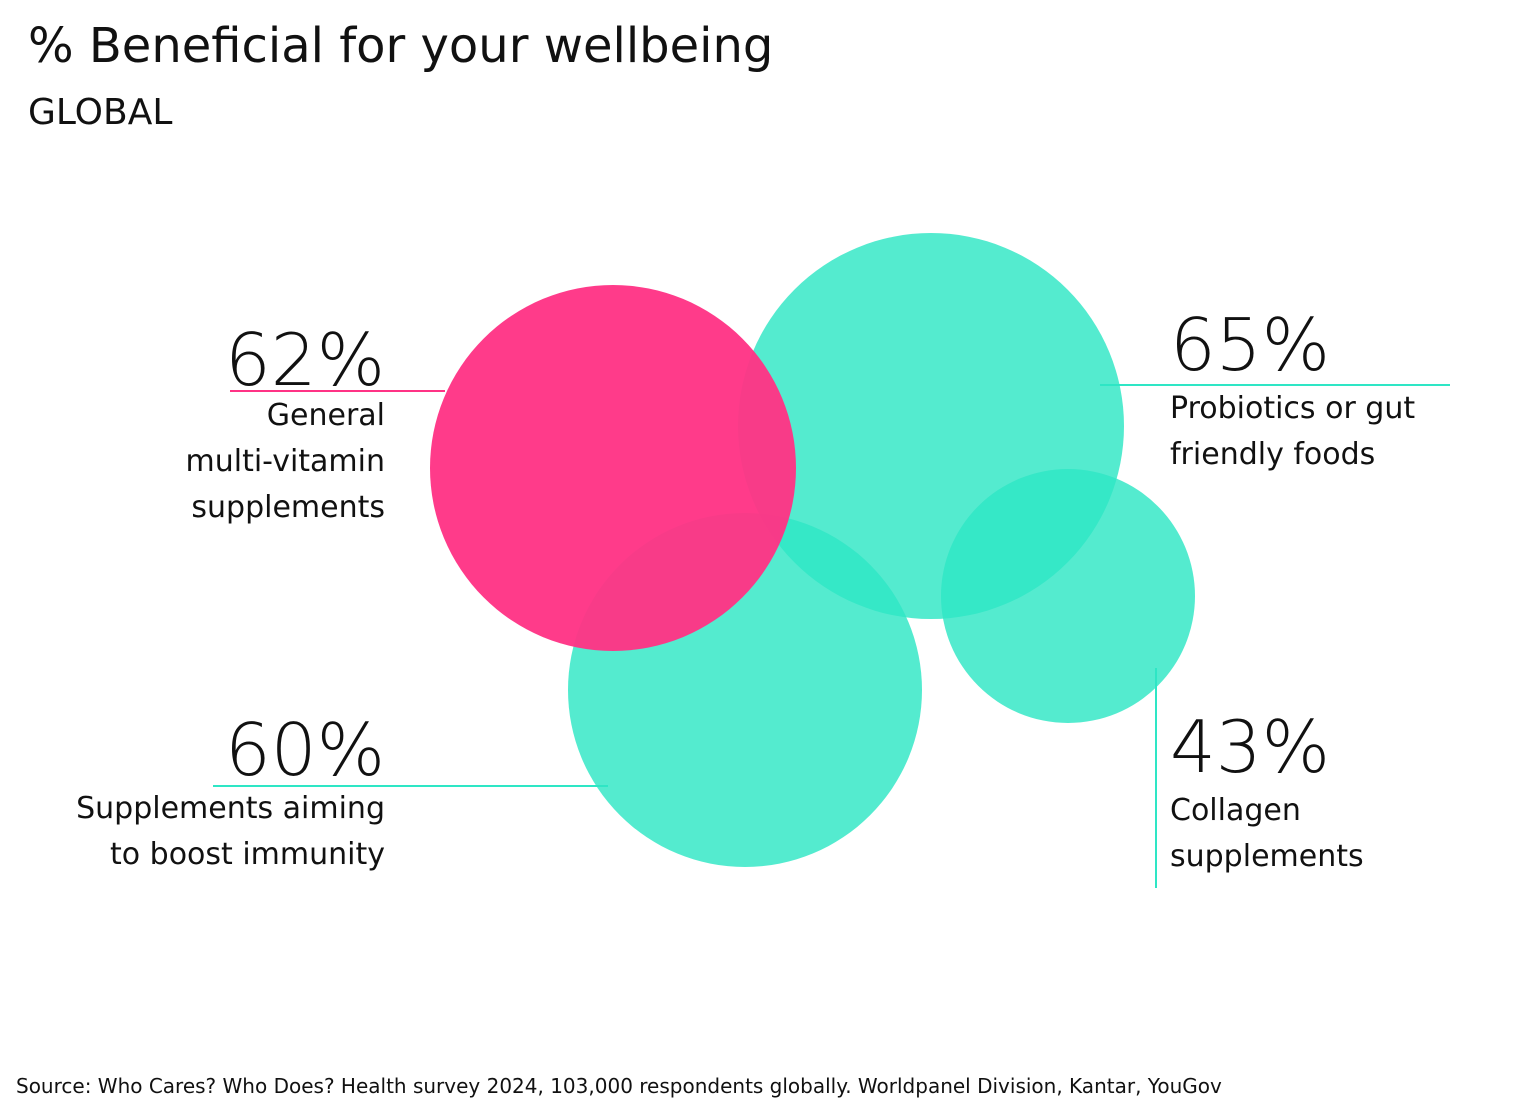 Image resolution: width=1530 pixels, height=1107 pixels. What do you see at coordinates (1250, 345) in the screenshot?
I see `value-label-probiotics: 65%` at bounding box center [1250, 345].